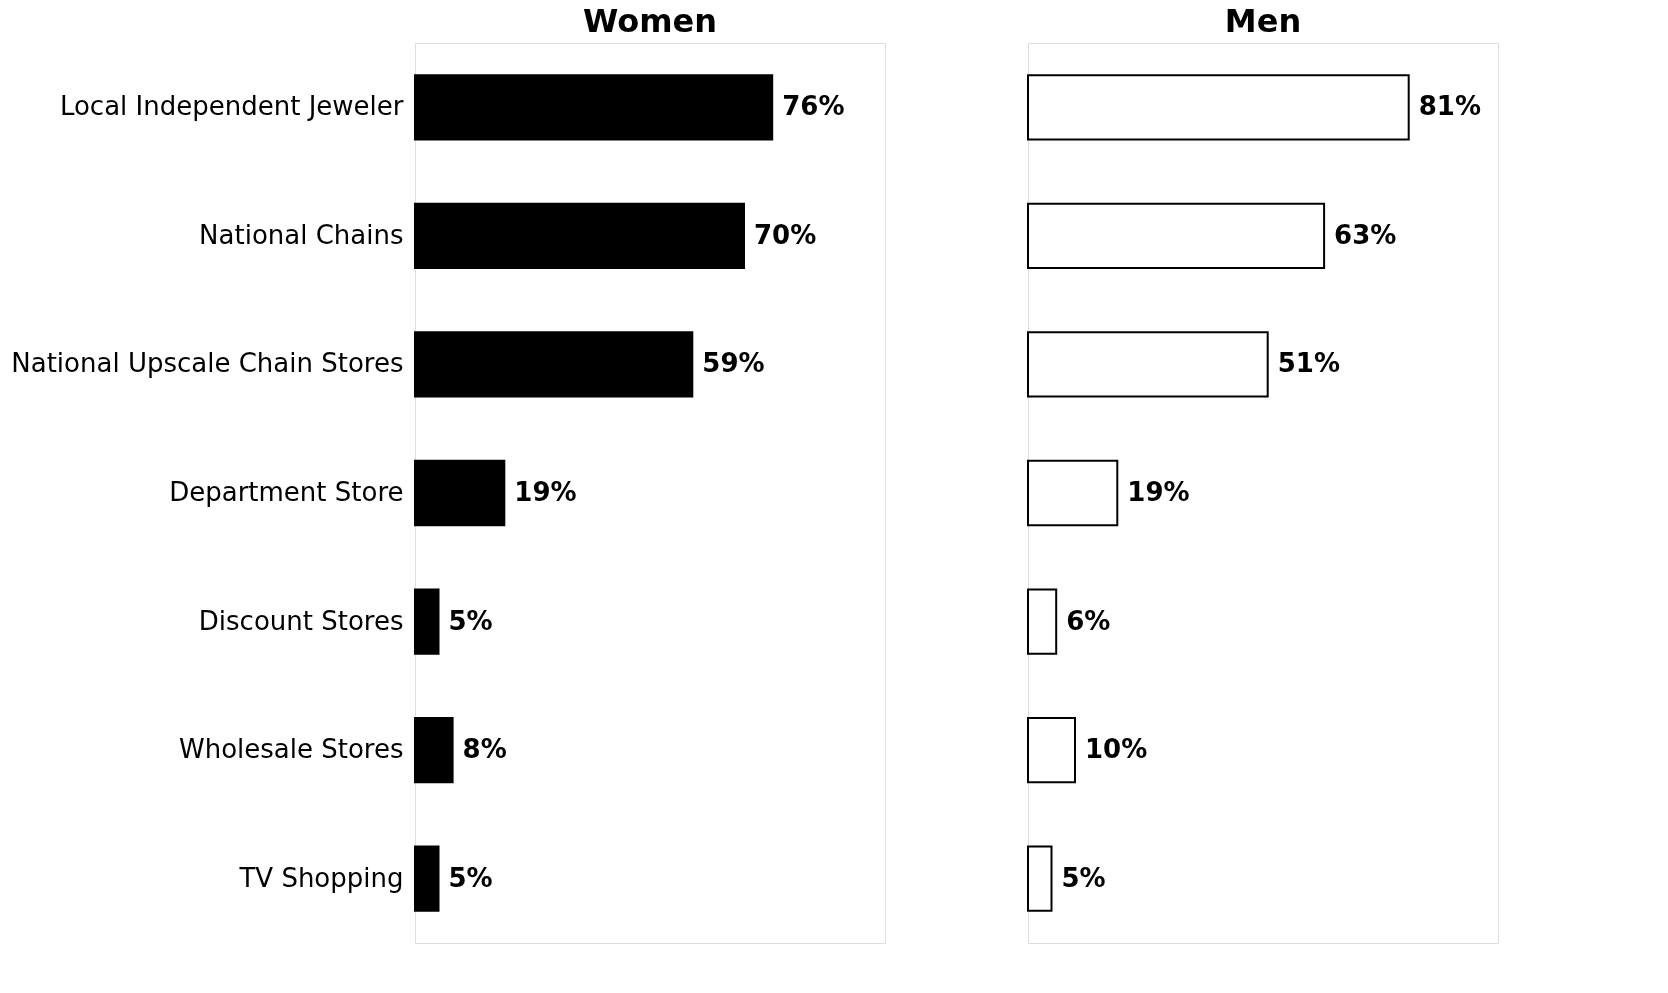 The height and width of the screenshot is (993, 1668). Describe the element at coordinates (1365, 234) in the screenshot. I see `data-label: 63%` at that location.